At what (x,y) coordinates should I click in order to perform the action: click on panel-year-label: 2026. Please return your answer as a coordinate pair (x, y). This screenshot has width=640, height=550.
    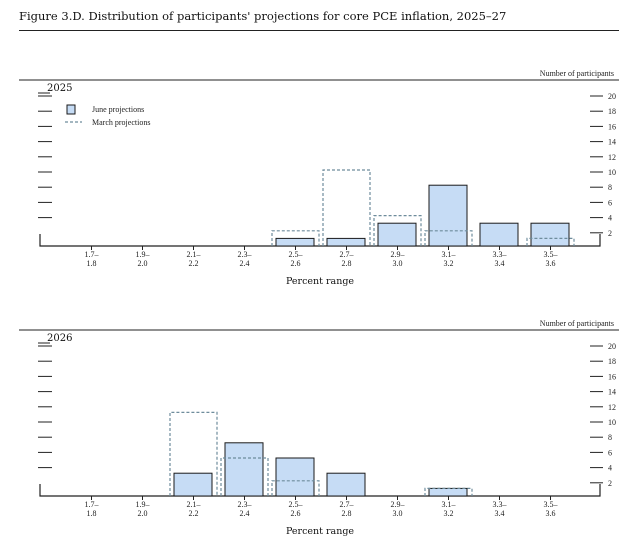
    Looking at the image, I should click on (59, 338).